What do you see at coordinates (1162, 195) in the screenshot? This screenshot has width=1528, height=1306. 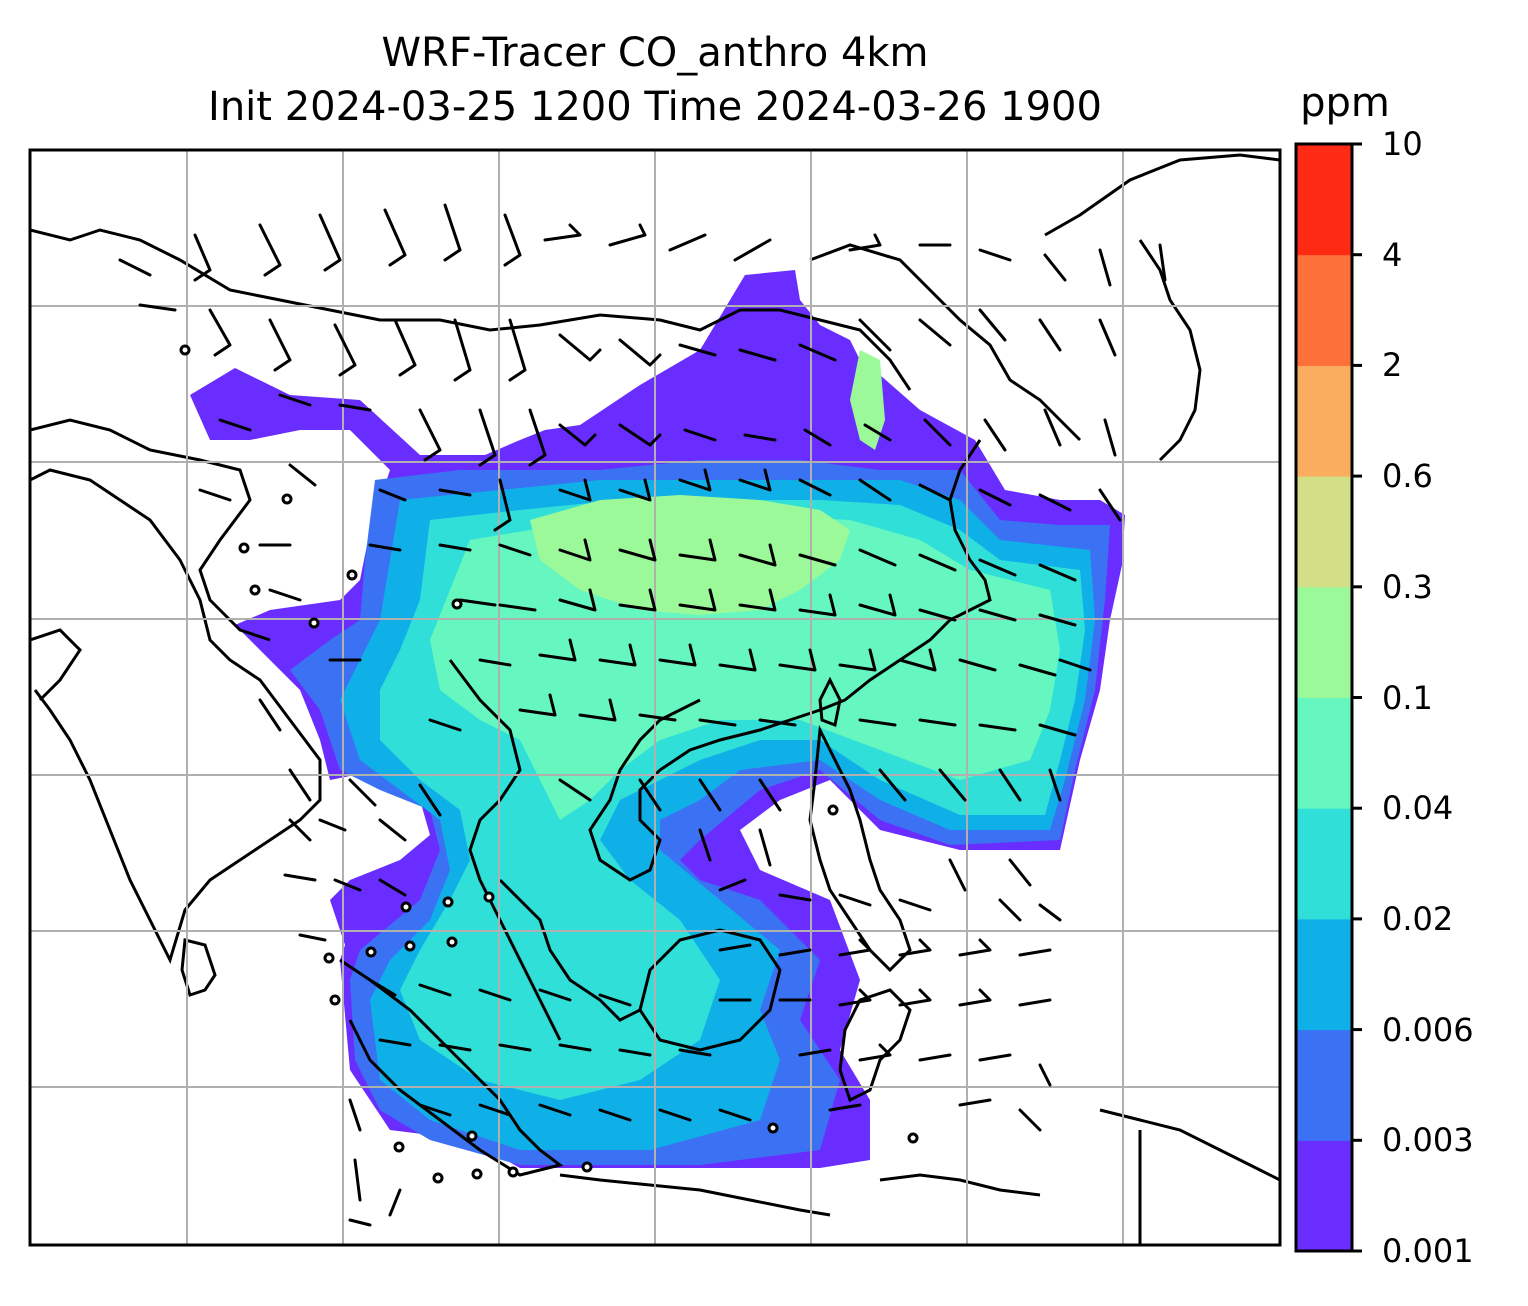 I see `coastline-korea-japan` at bounding box center [1162, 195].